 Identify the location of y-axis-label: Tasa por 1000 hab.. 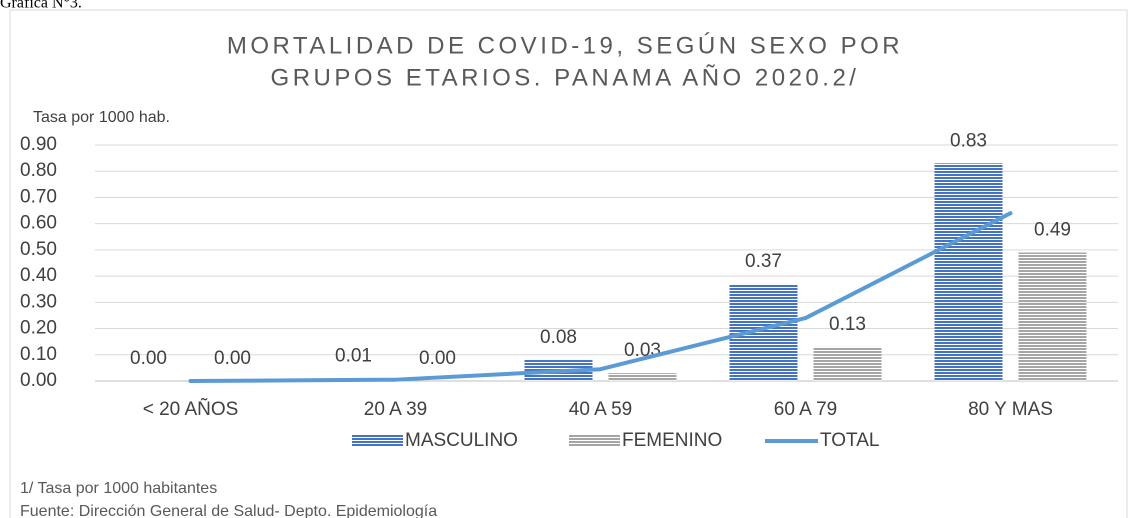
(101, 117).